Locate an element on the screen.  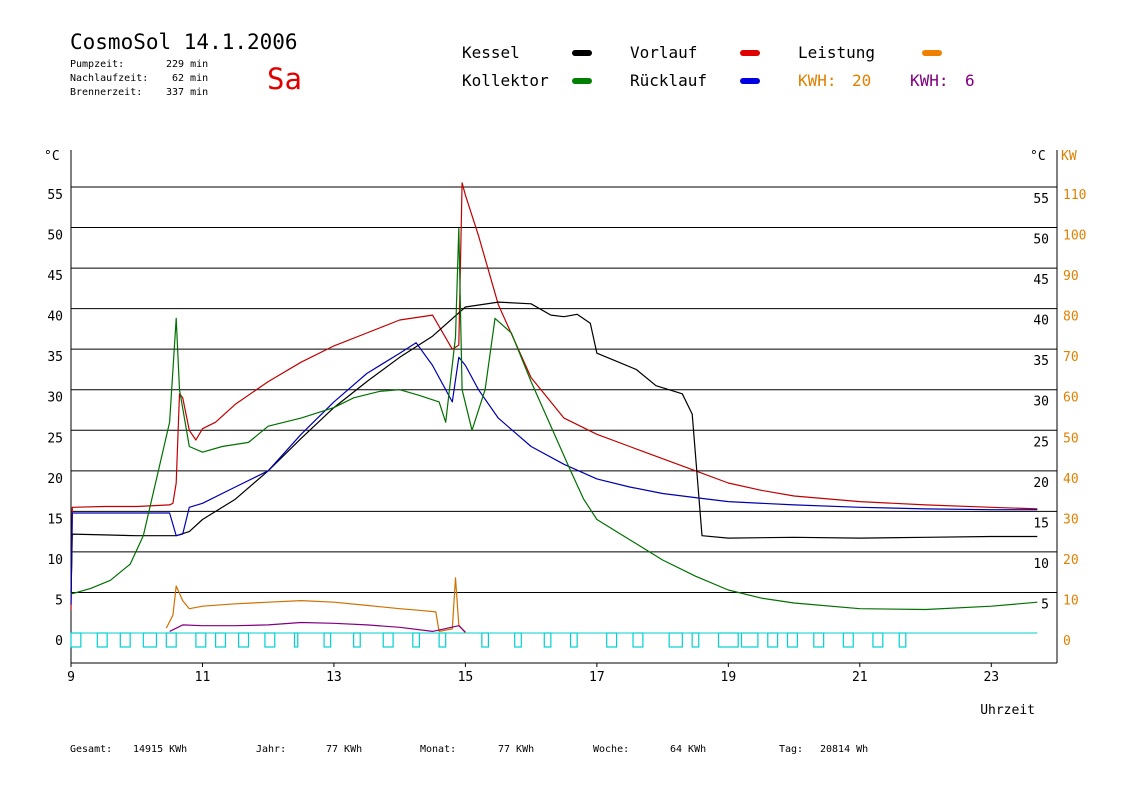
y-tick-right-20: 20 is located at coordinates (1041, 483).